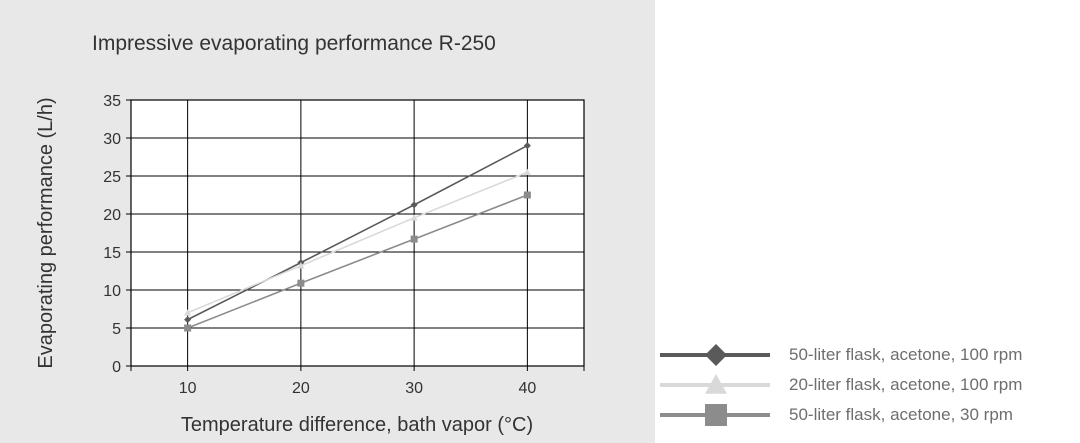 This screenshot has width=1080, height=443. I want to click on y-tick-label: 10, so click(112, 291).